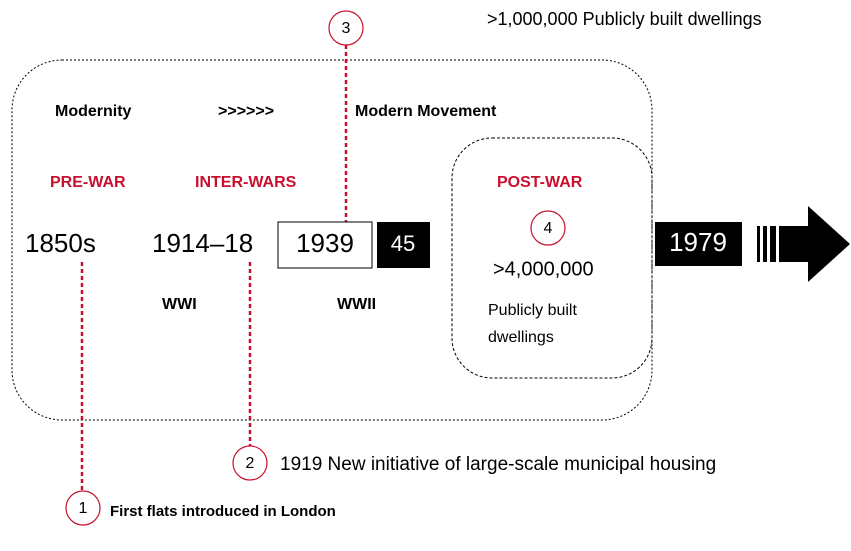 The width and height of the screenshot is (851, 551). Describe the element at coordinates (179, 304) in the screenshot. I see `war: WWI` at that location.